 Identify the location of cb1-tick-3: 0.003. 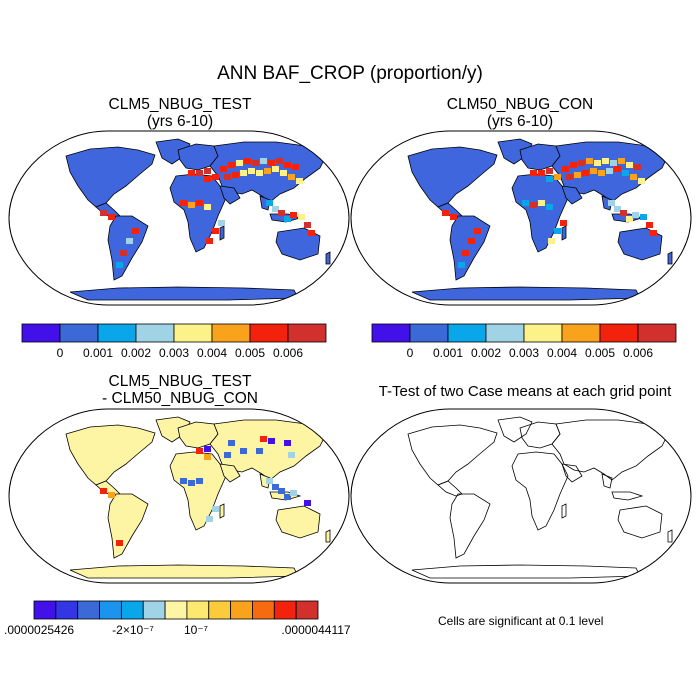
(524, 353).